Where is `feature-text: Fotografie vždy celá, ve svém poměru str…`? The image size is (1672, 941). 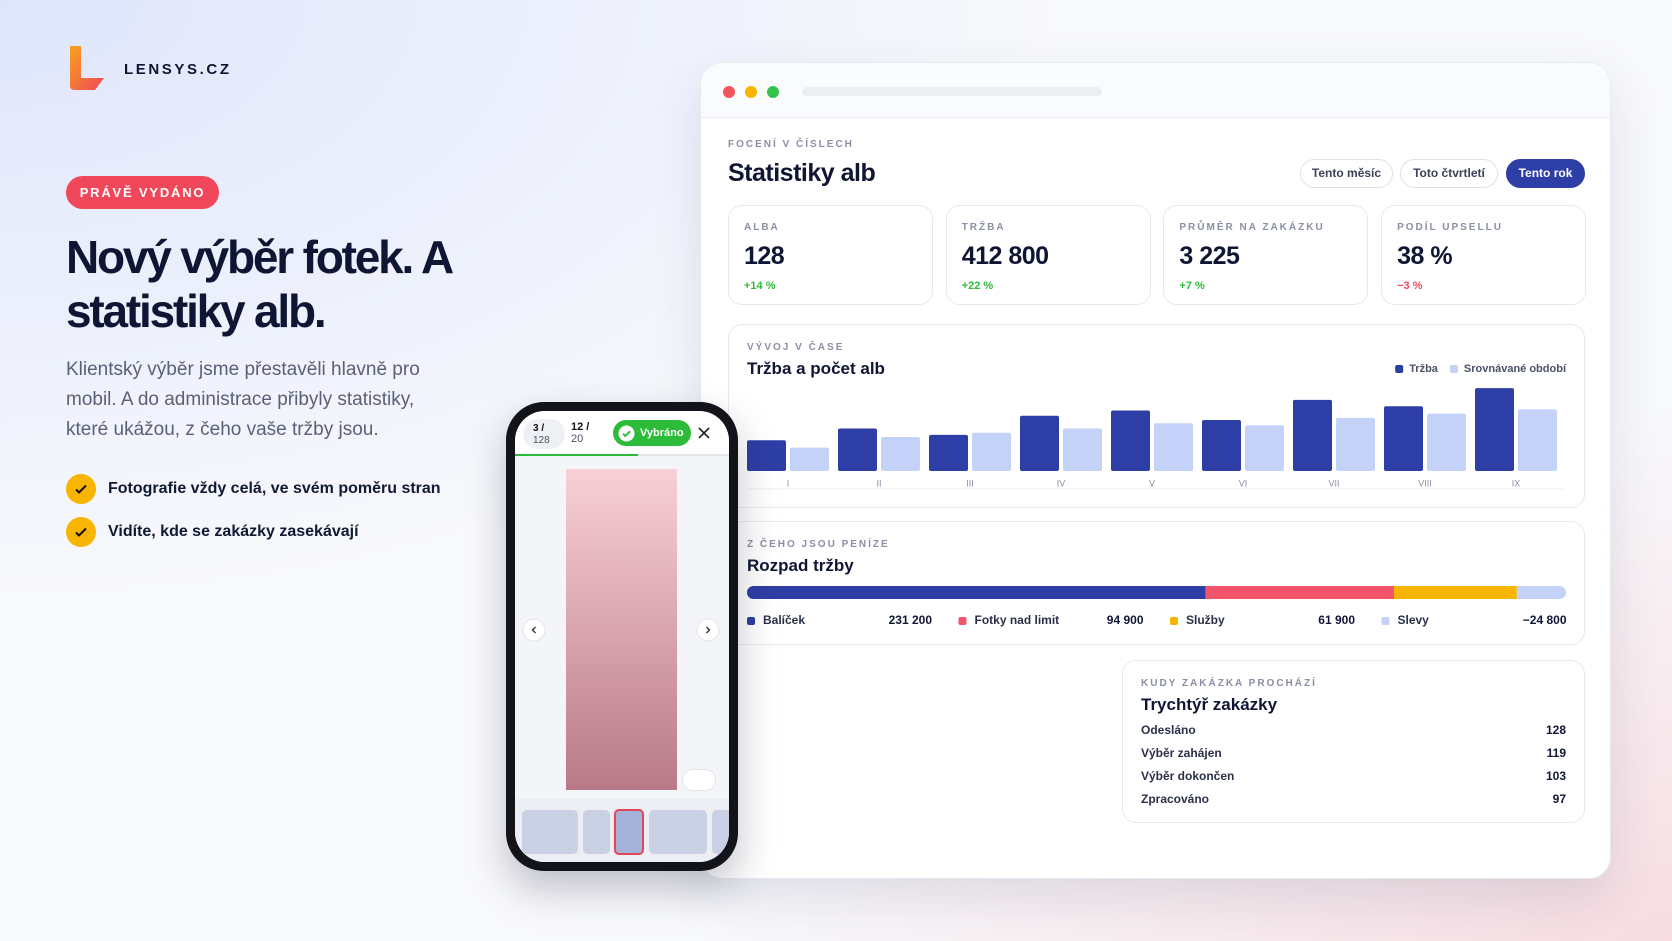 feature-text: Fotografie vždy celá, ve svém poměru str… is located at coordinates (274, 488).